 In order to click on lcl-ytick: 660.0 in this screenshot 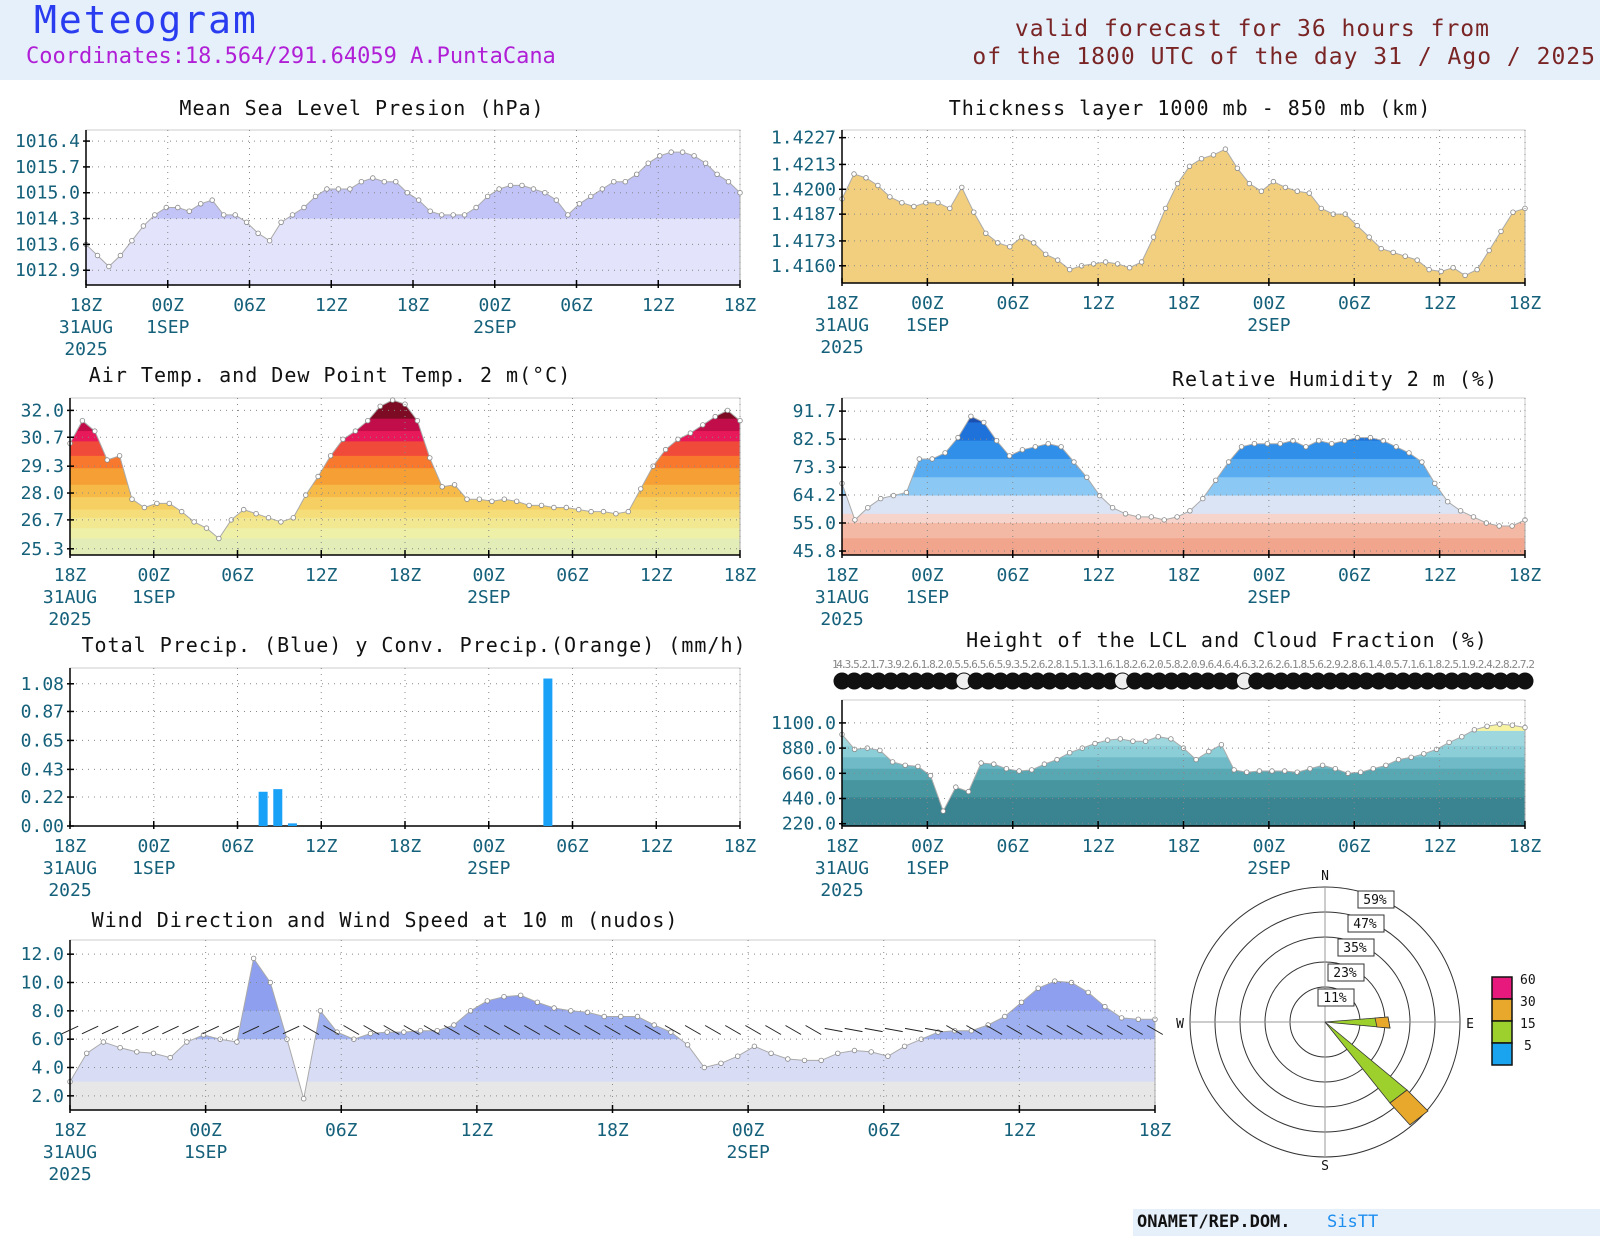, I will do `click(809, 773)`.